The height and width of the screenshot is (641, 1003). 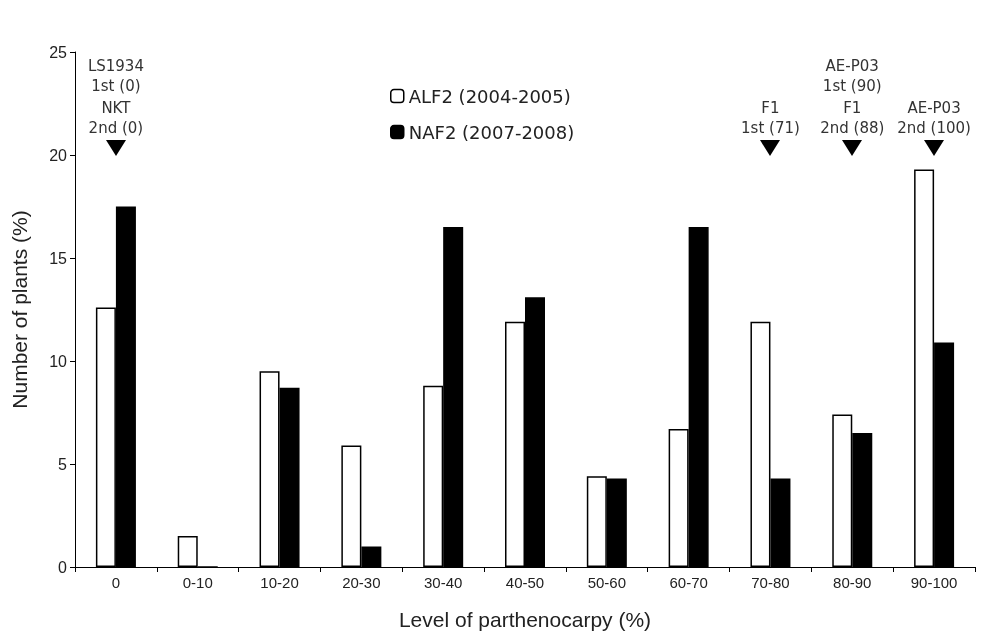 I want to click on x-tick-label: 30-40, so click(x=443, y=582).